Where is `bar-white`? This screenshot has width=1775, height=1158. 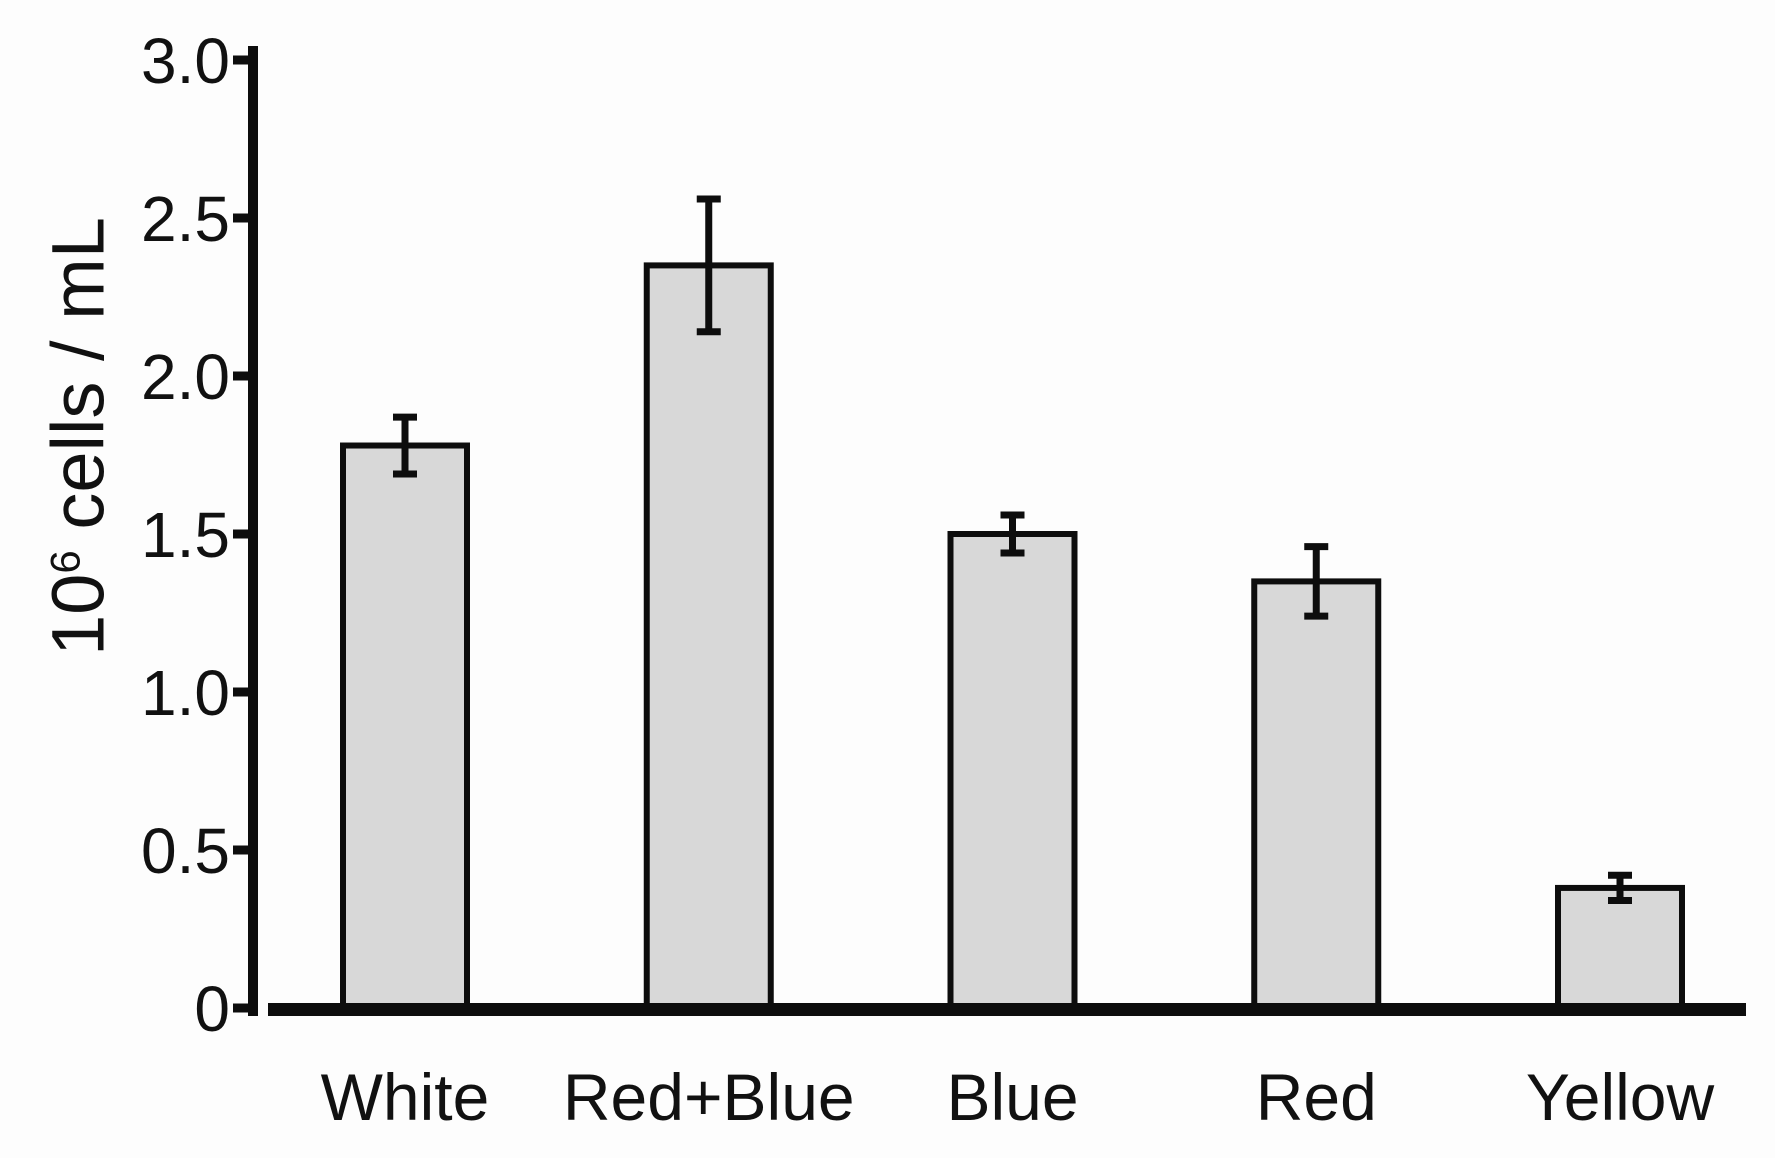 bar-white is located at coordinates (405, 728).